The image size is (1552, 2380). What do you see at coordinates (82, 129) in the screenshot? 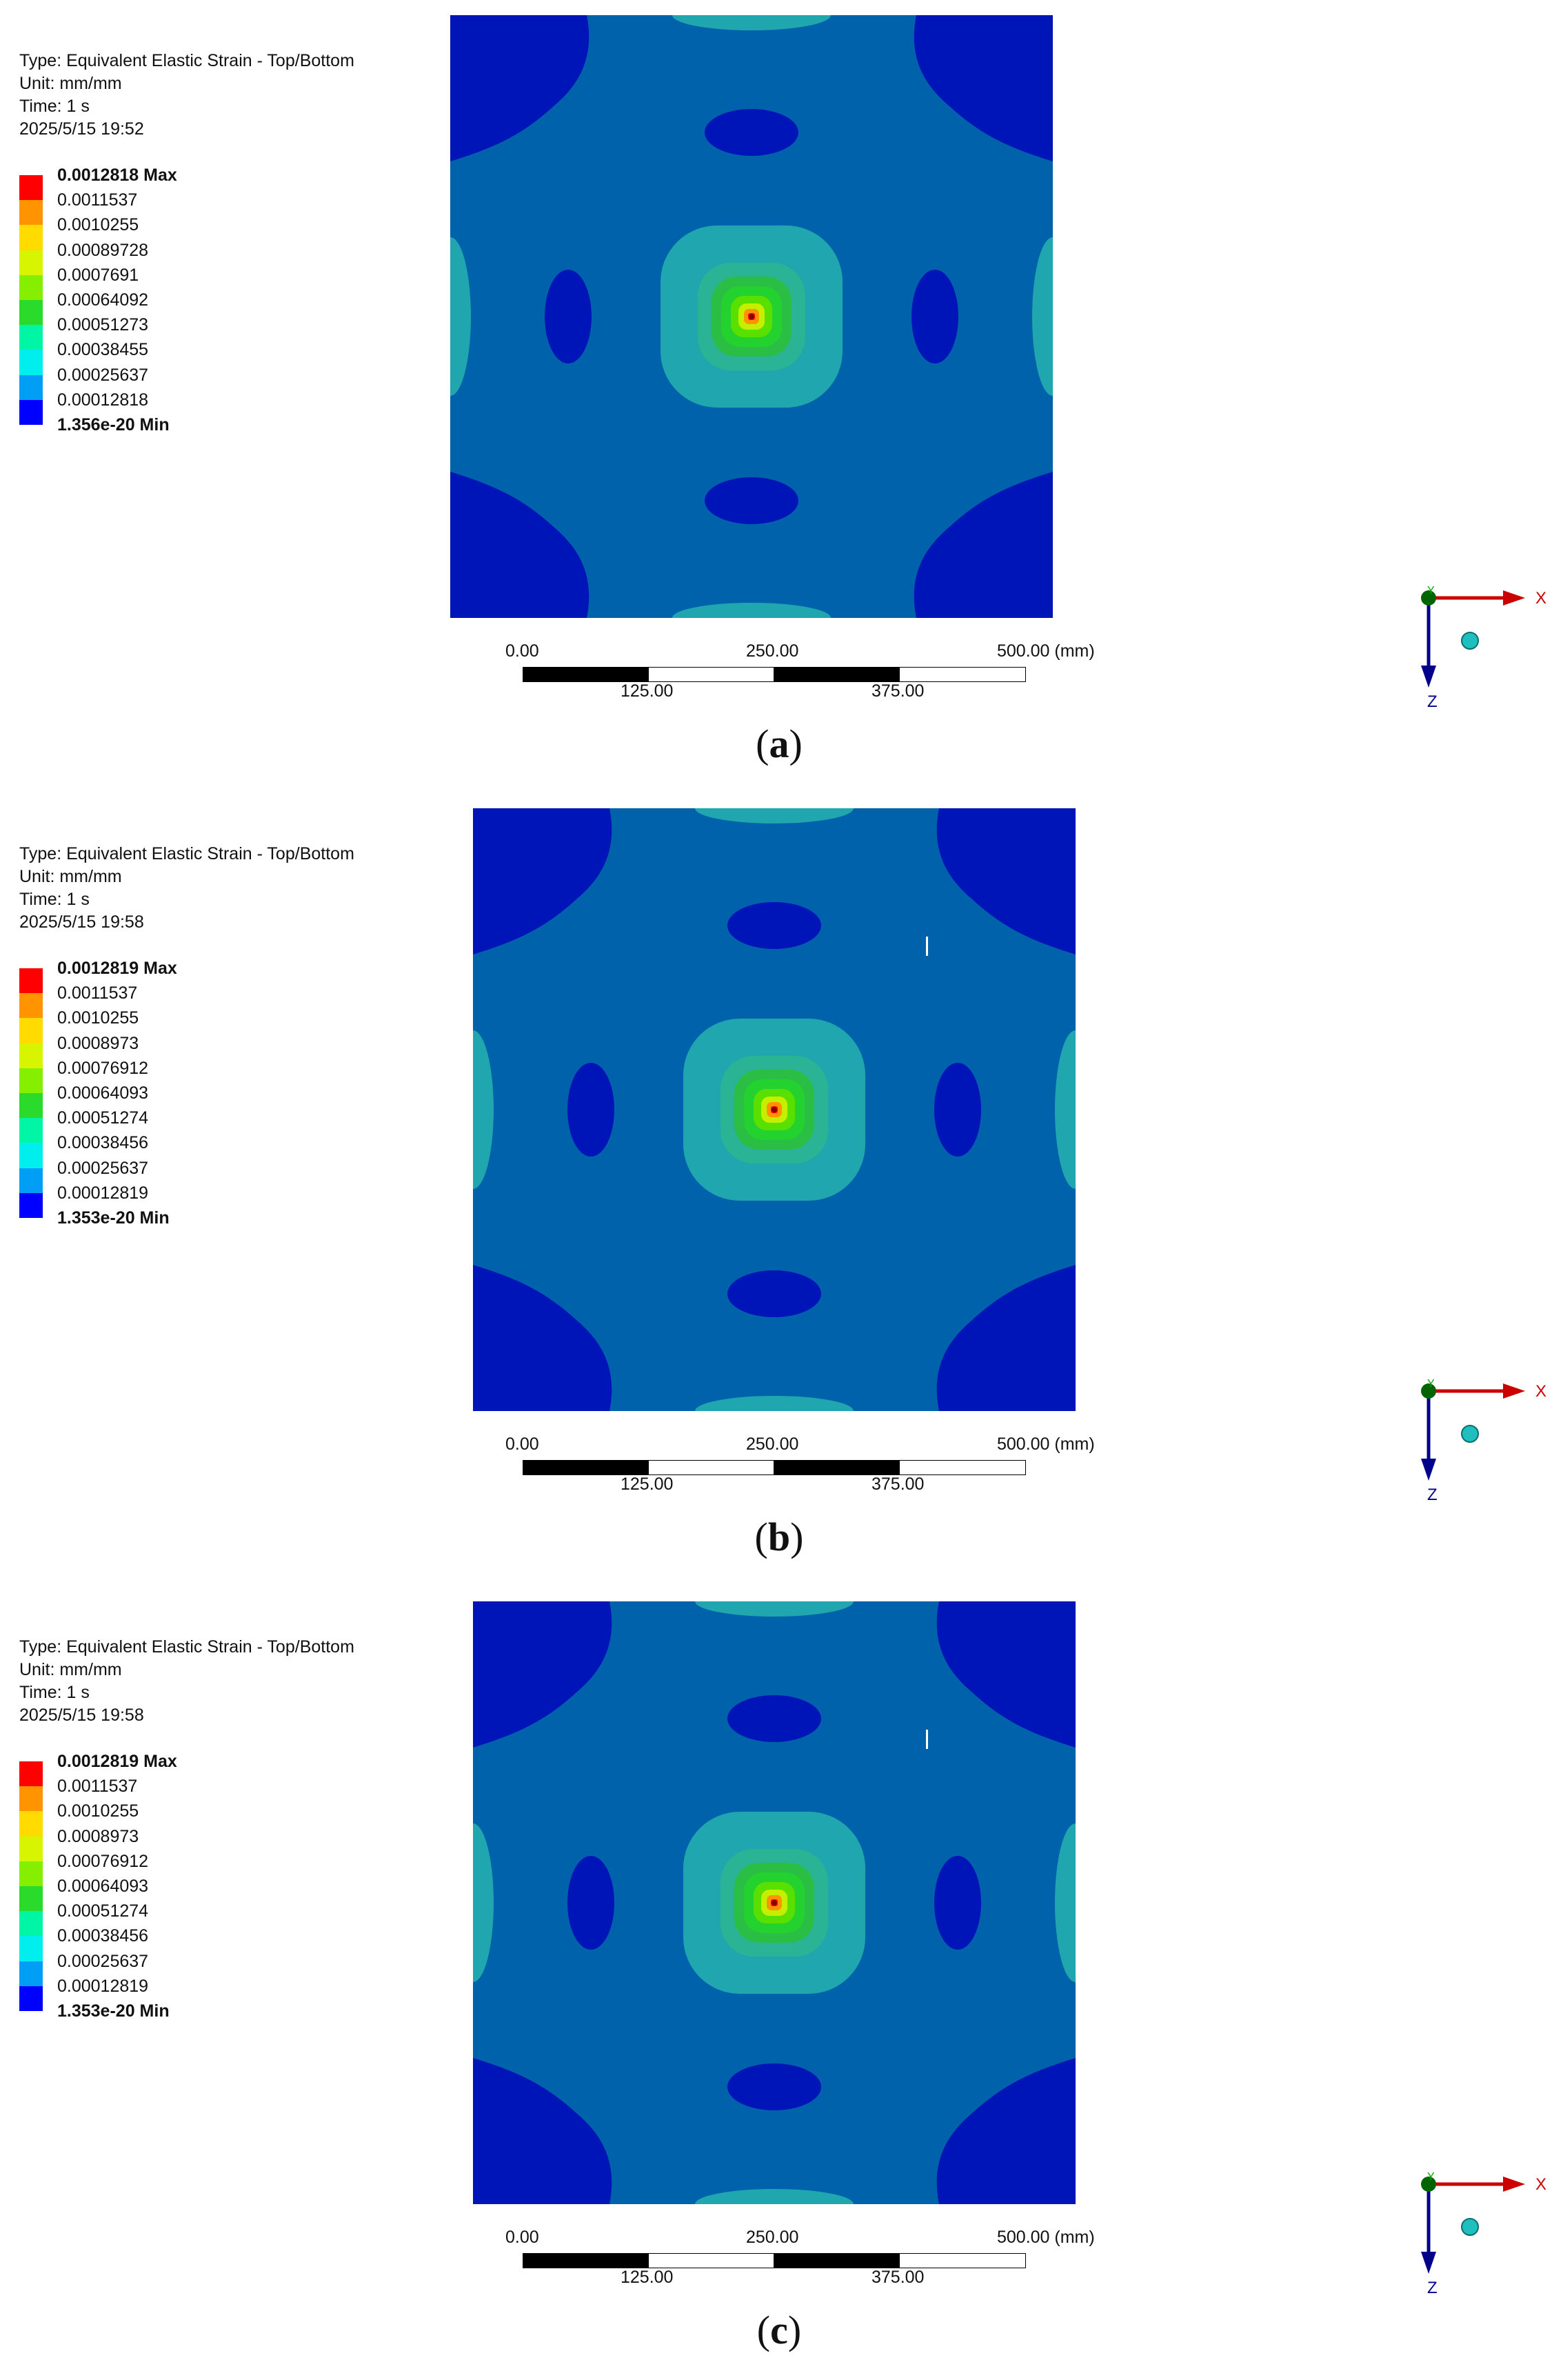
I see `result-date: 2025/5/15 19:52` at bounding box center [82, 129].